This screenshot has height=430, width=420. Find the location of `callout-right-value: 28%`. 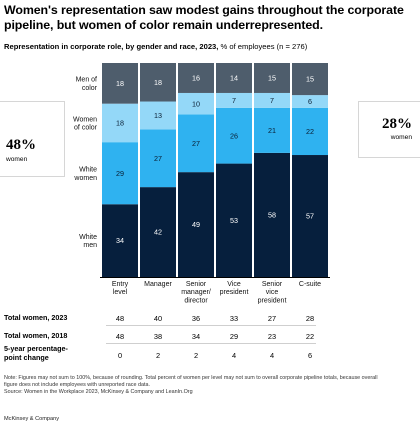

callout-right-value: 28% is located at coordinates (397, 124).